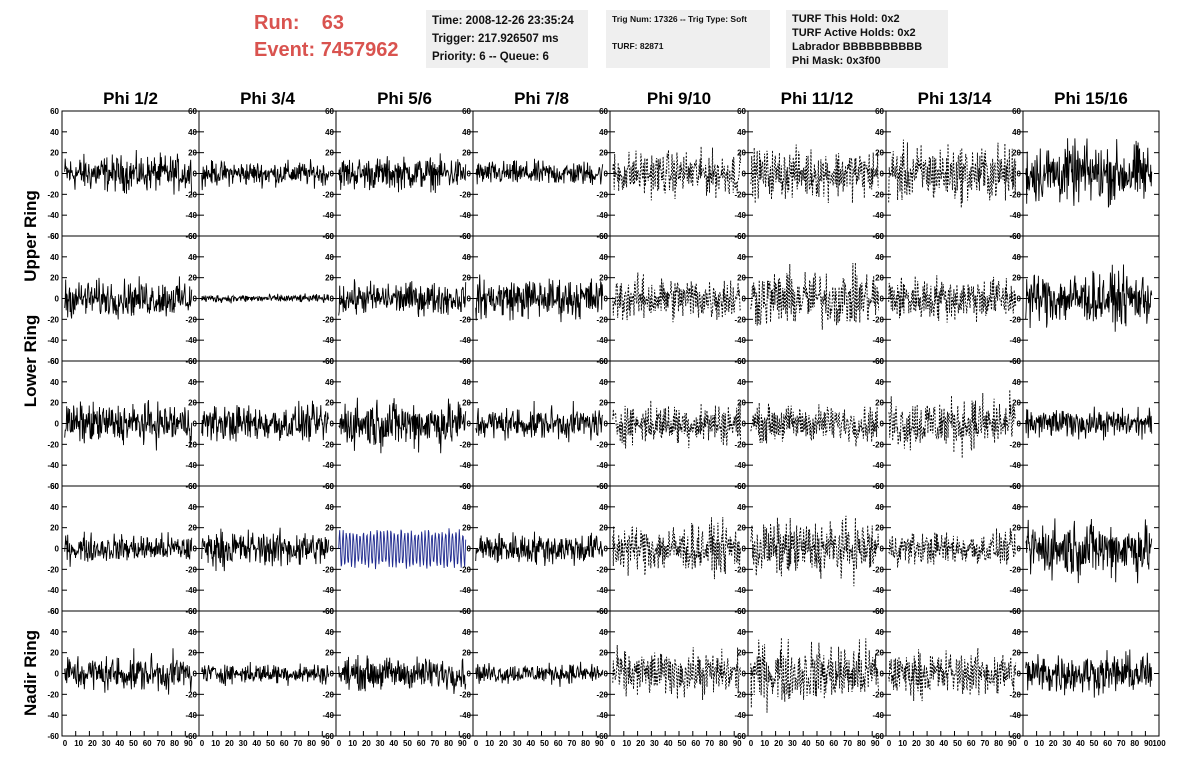 Image resolution: width=1196 pixels, height=772 pixels. Describe the element at coordinates (916, 743) in the screenshot. I see `x-tick-label: 20` at that location.